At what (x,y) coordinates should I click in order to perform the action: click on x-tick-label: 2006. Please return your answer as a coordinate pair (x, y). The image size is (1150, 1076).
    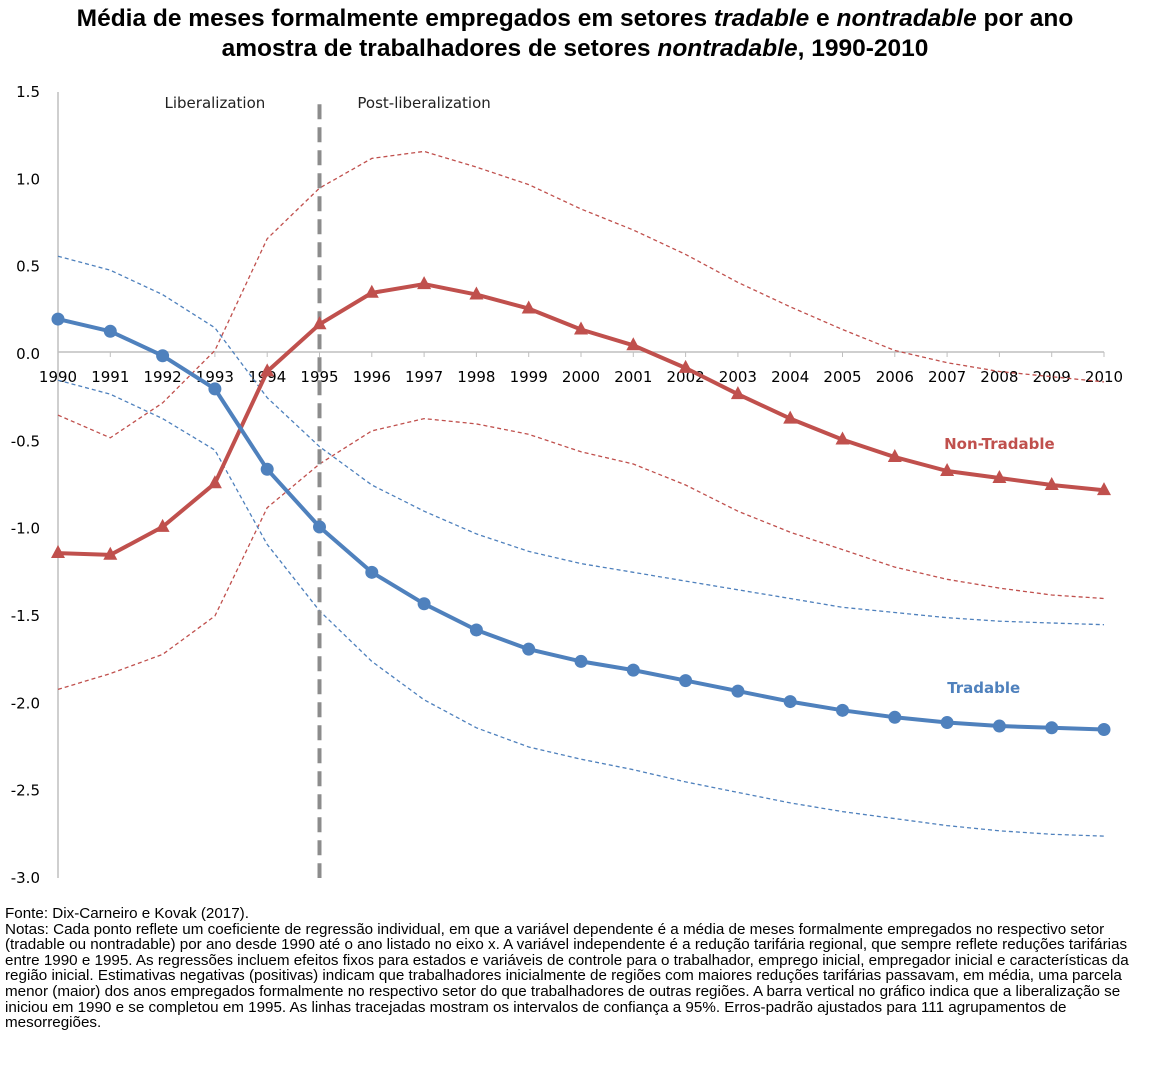
    Looking at the image, I should click on (895, 377).